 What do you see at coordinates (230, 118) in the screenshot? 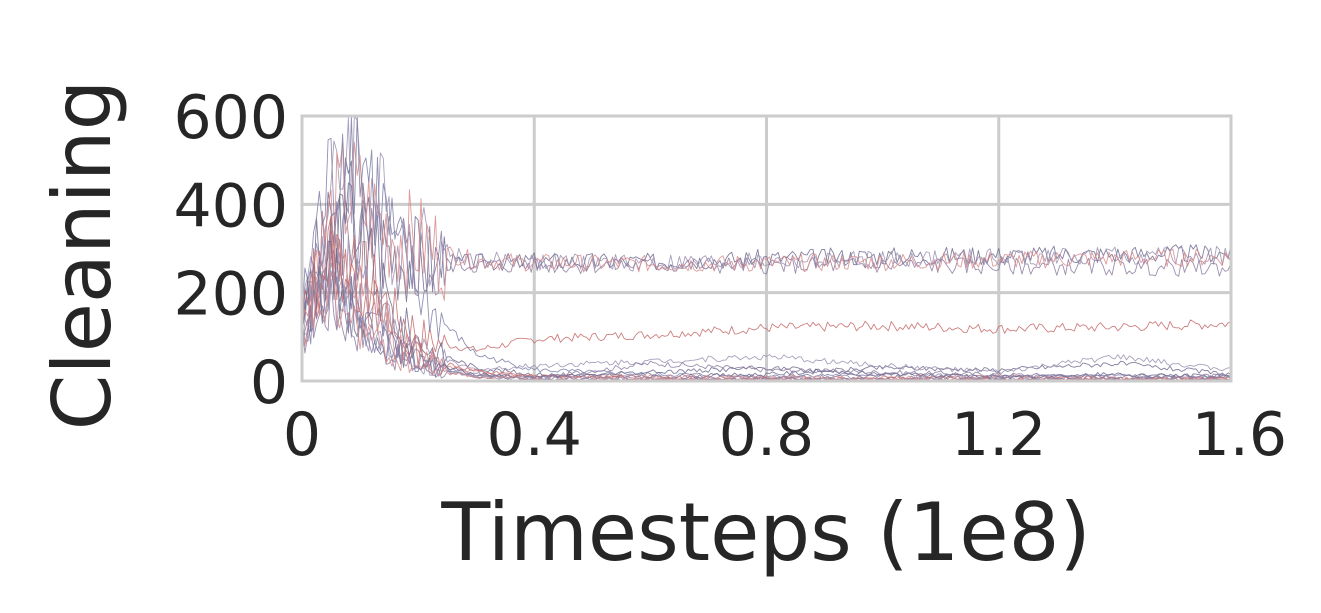
I see `y-tick-label: 600` at bounding box center [230, 118].